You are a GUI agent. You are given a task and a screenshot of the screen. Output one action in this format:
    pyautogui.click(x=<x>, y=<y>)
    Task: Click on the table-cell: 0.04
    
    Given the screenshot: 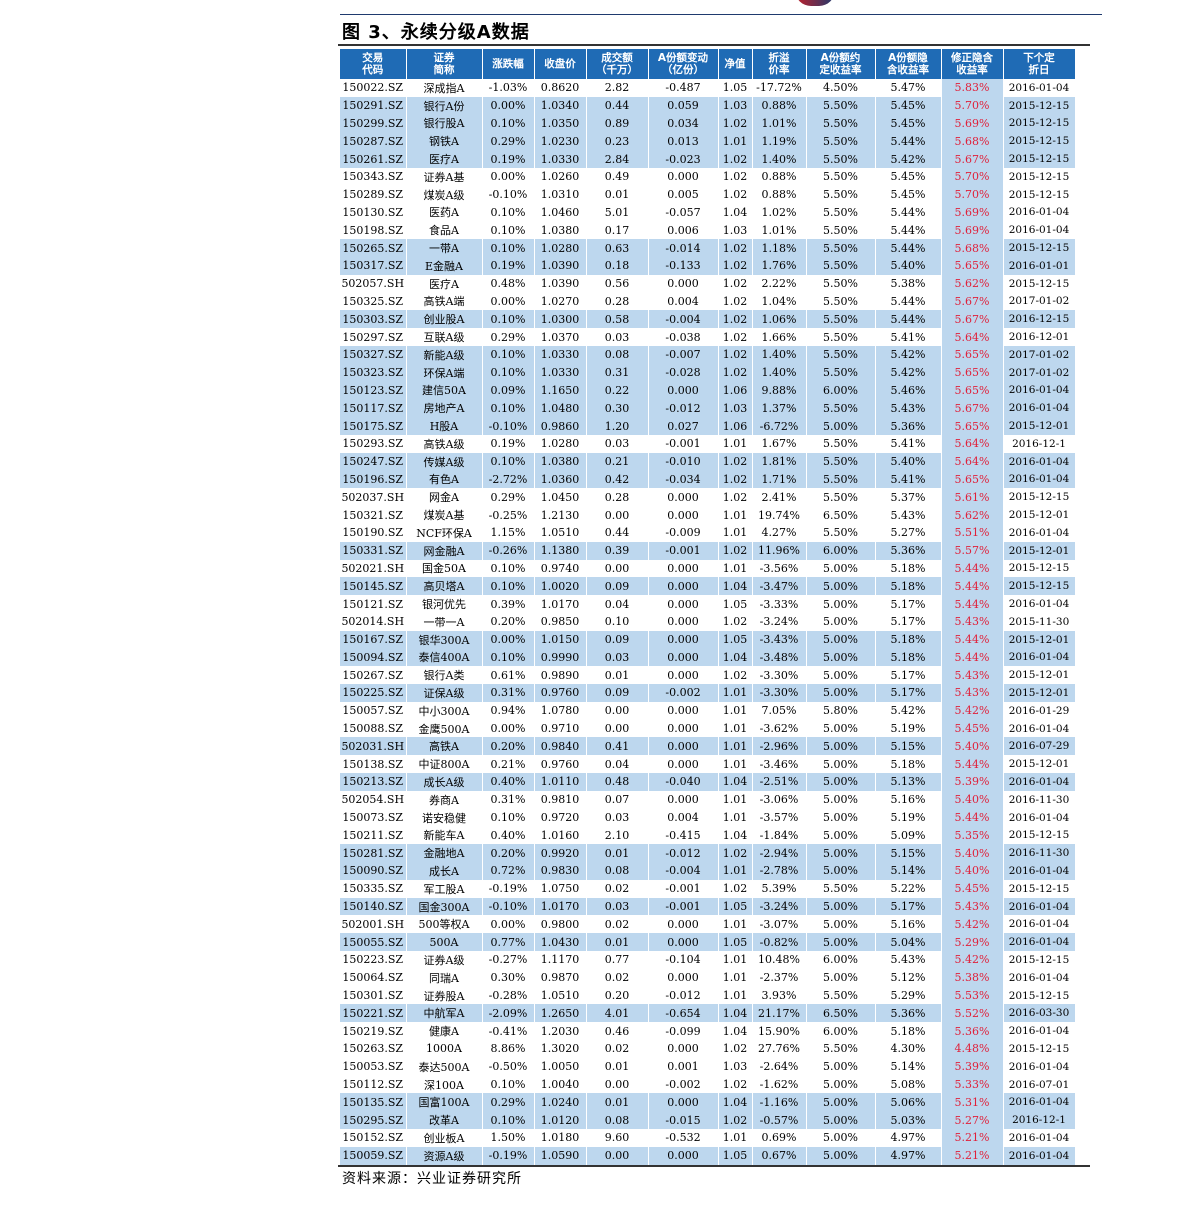 What is the action you would take?
    pyautogui.click(x=617, y=764)
    